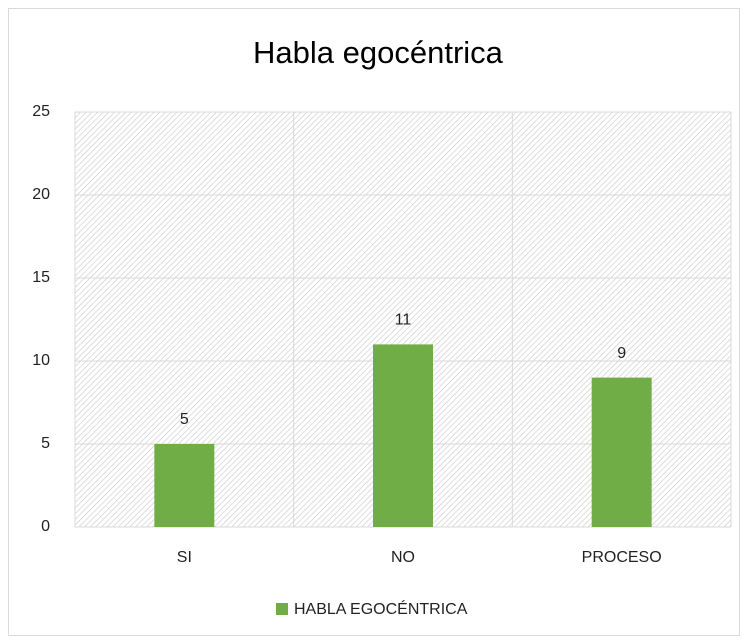 Image resolution: width=747 pixels, height=644 pixels. I want to click on x-tick-label: SI, so click(184, 557).